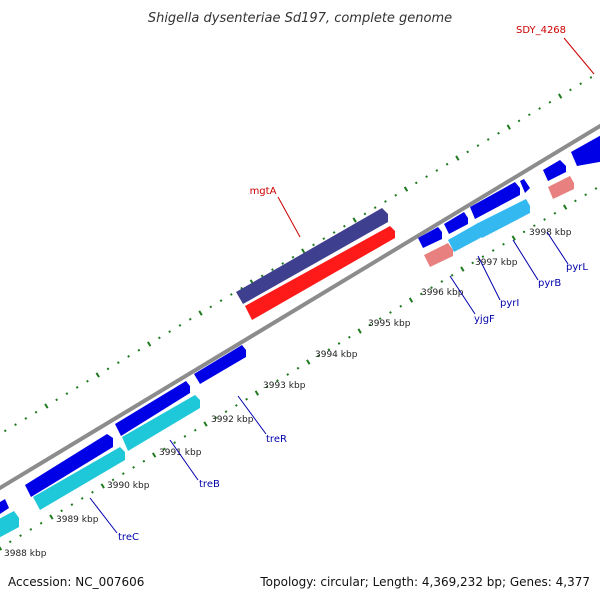 This screenshot has height=600, width=600. What do you see at coordinates (336, 355) in the screenshot?
I see `tick-label-3994: 3994 kbp` at bounding box center [336, 355].